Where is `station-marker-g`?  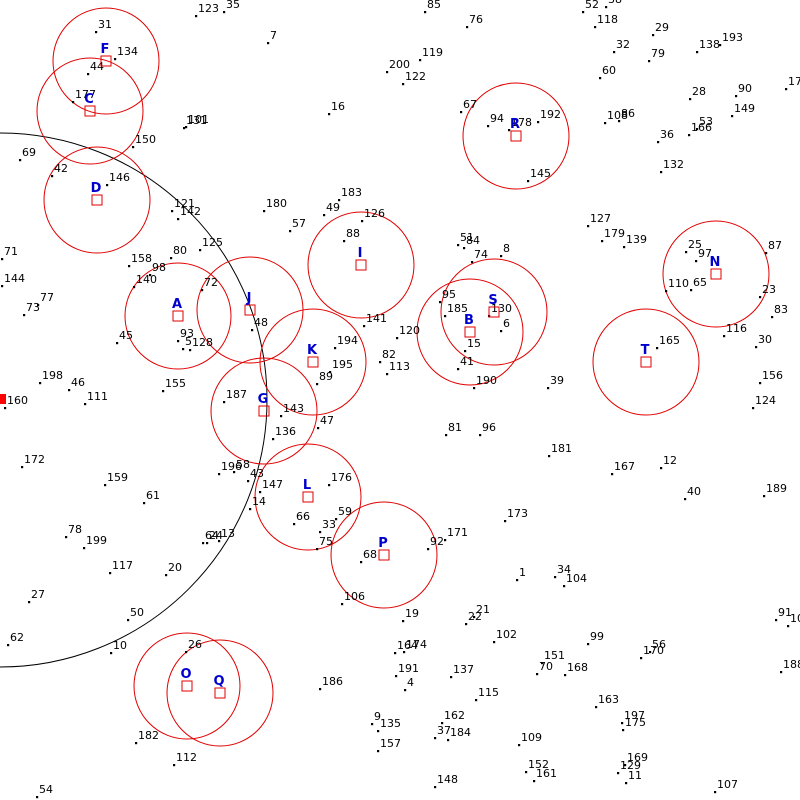
station-marker-g is located at coordinates (264, 411).